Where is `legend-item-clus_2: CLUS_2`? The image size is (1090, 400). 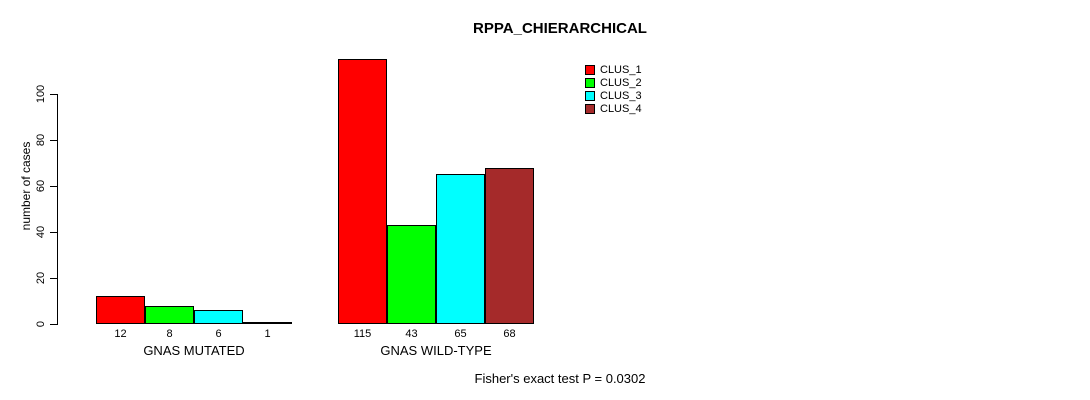 legend-item-clus_2: CLUS_2 is located at coordinates (613, 83).